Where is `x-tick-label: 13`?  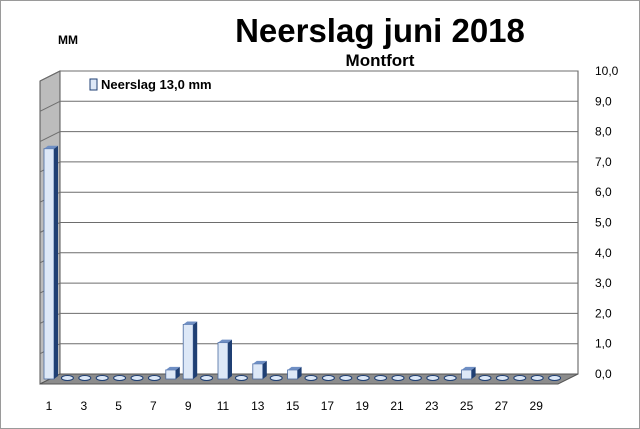 x-tick-label: 13 is located at coordinates (258, 406).